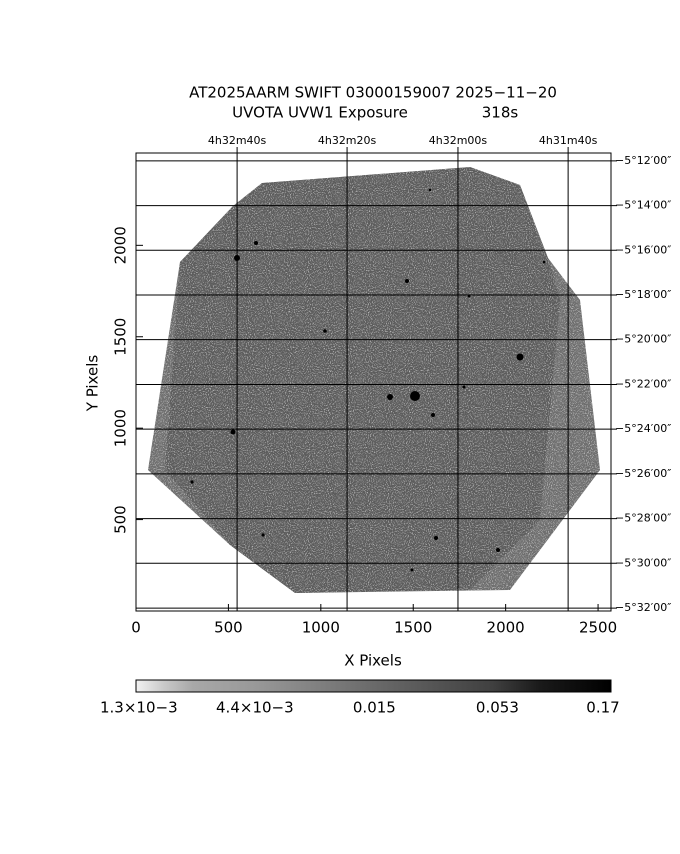 The image size is (680, 854). Describe the element at coordinates (643, 205) in the screenshot. I see `dec-tick-label: −5°14′00″` at that location.